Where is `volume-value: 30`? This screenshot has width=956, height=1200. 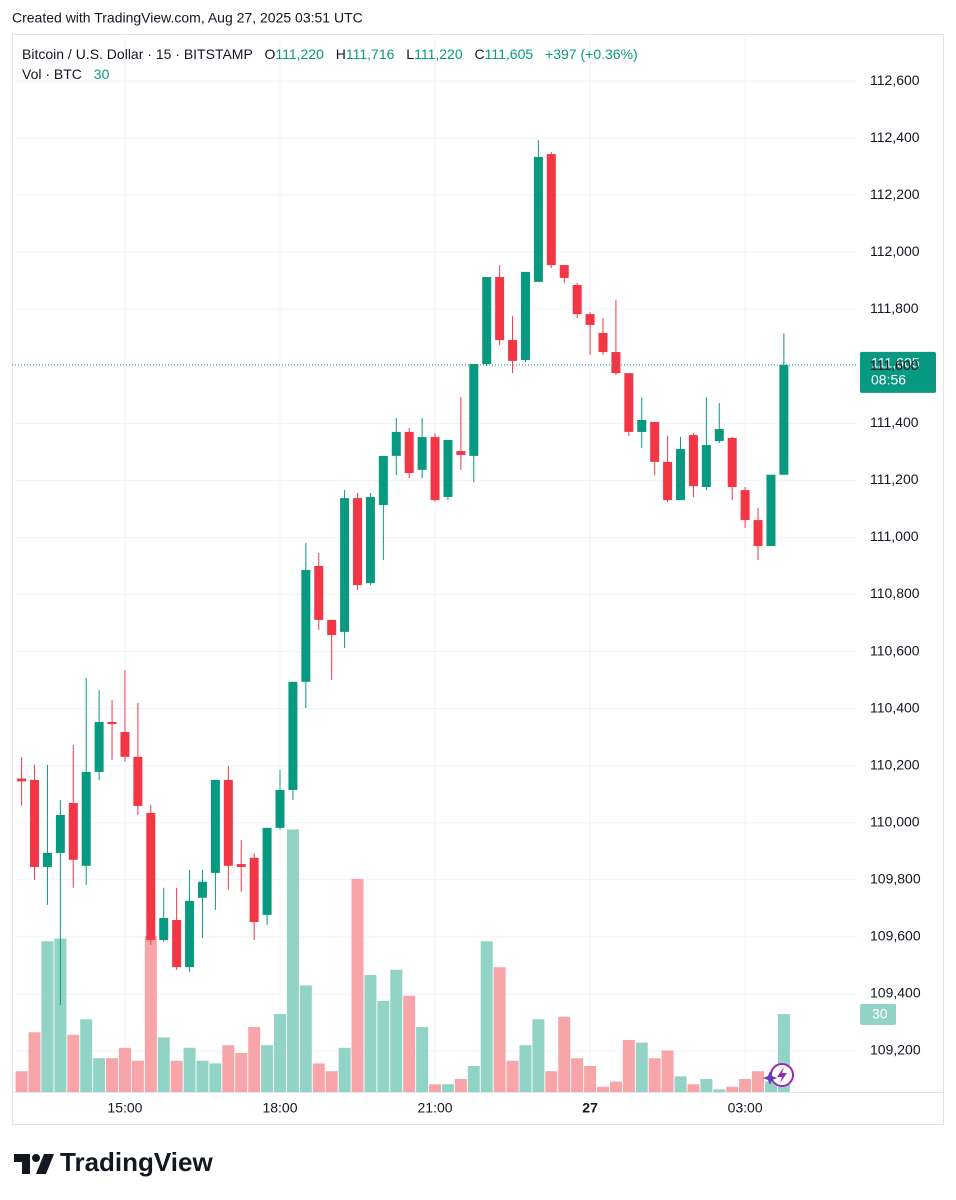
volume-value: 30 is located at coordinates (101, 74).